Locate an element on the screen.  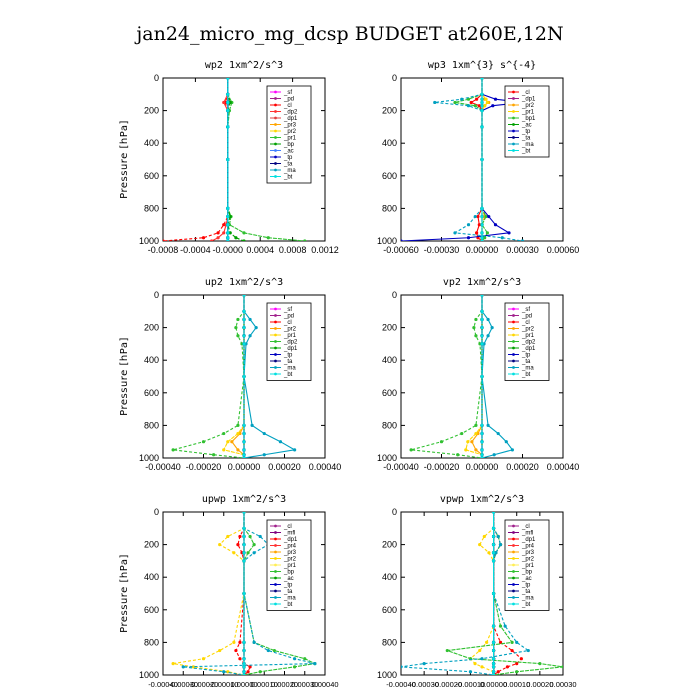
legend: _sf_pd_cl_pr2_pr1_dp2_dp1_tp_ta_ma_bt is located at coordinates (289, 341).